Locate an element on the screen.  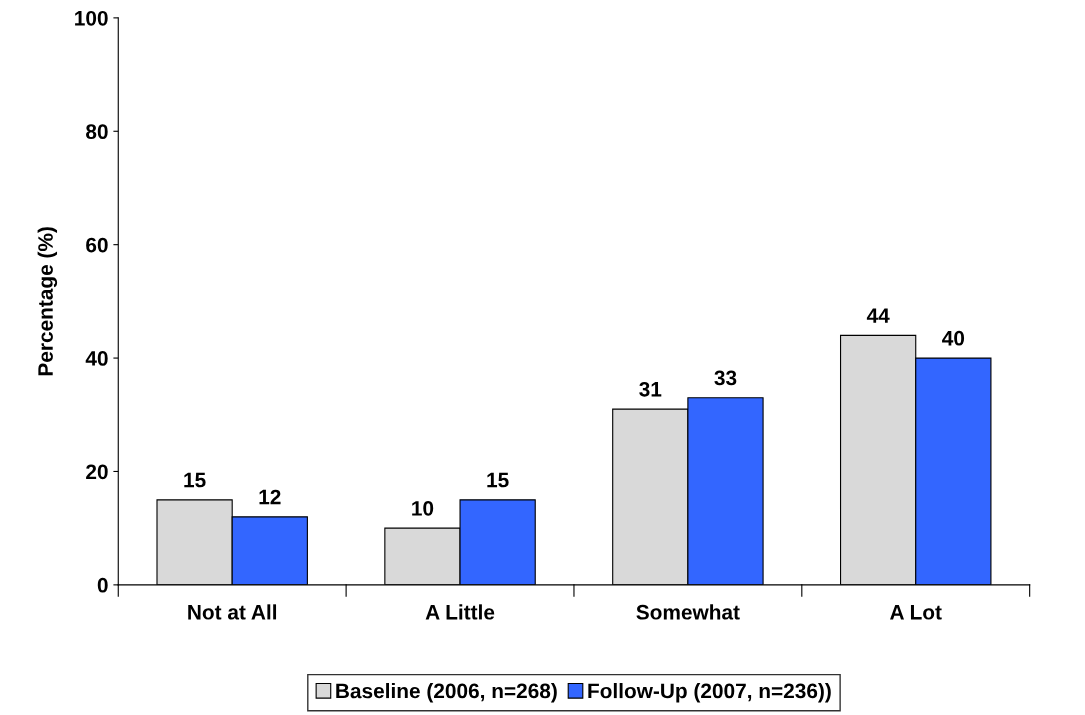
x-tick-label: Not at All is located at coordinates (232, 612).